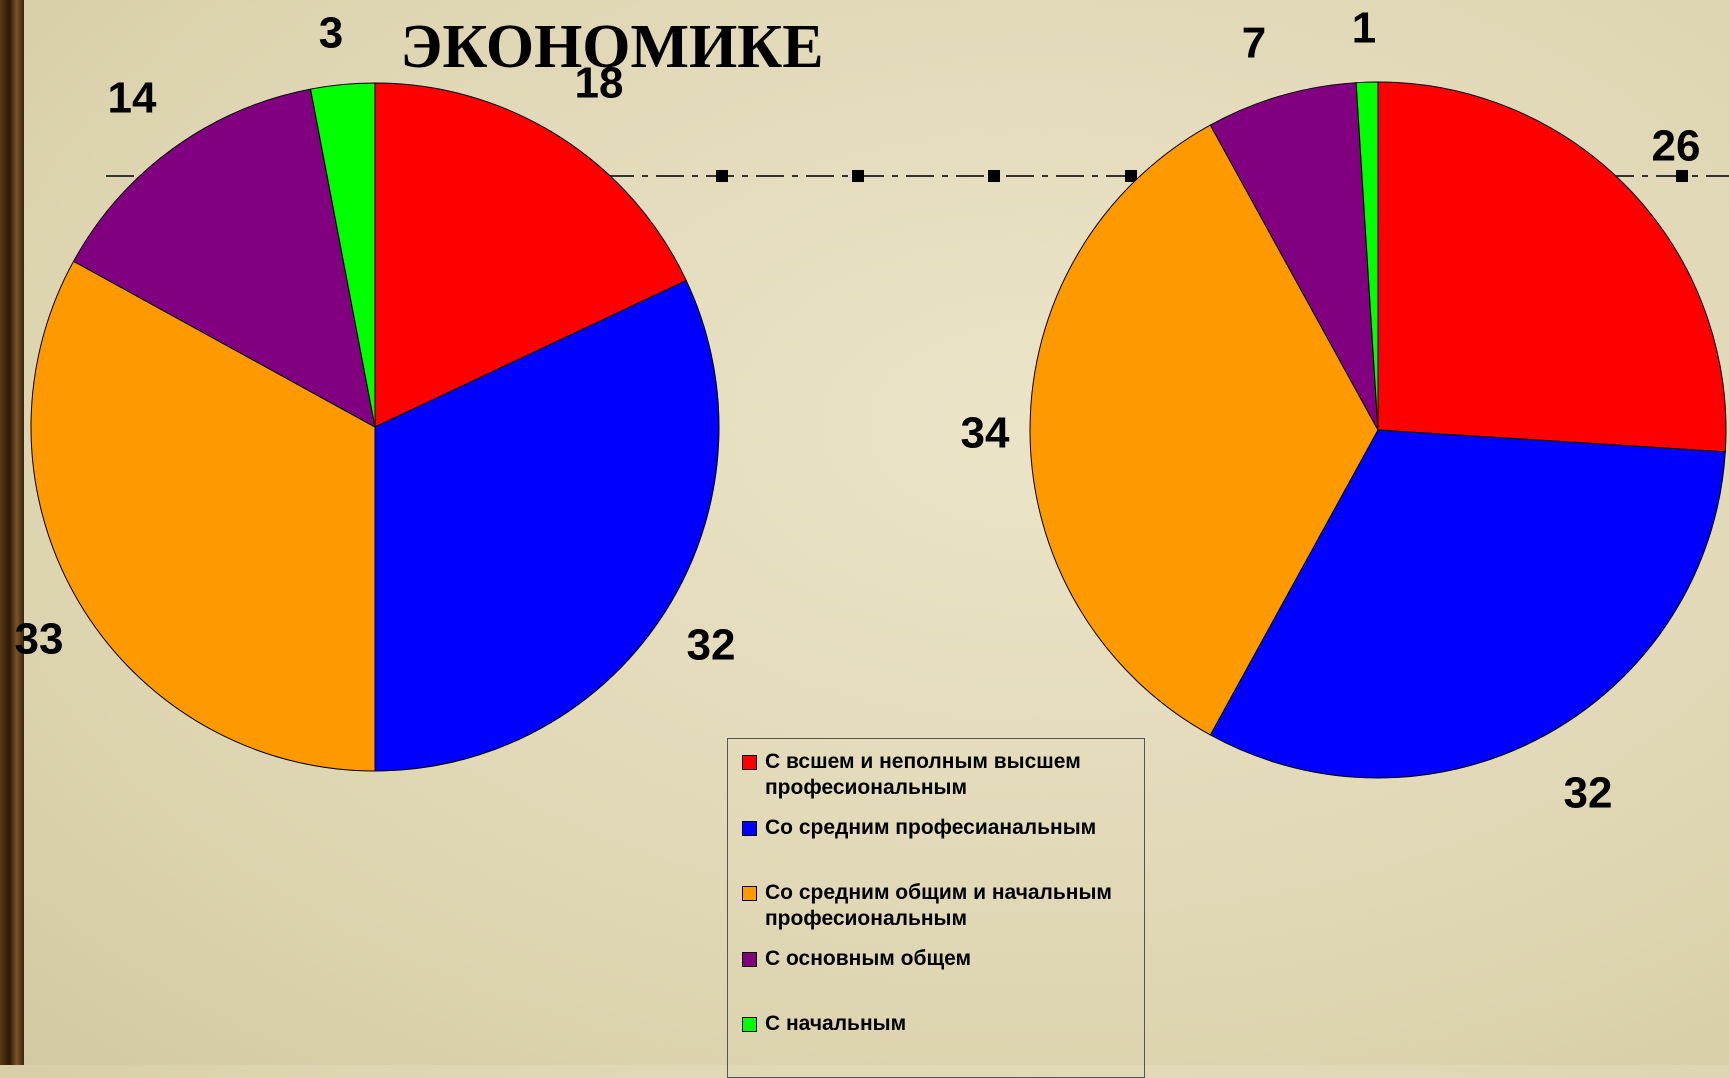 The image size is (1729, 1078). I want to click on data-label: 33, so click(39, 639).